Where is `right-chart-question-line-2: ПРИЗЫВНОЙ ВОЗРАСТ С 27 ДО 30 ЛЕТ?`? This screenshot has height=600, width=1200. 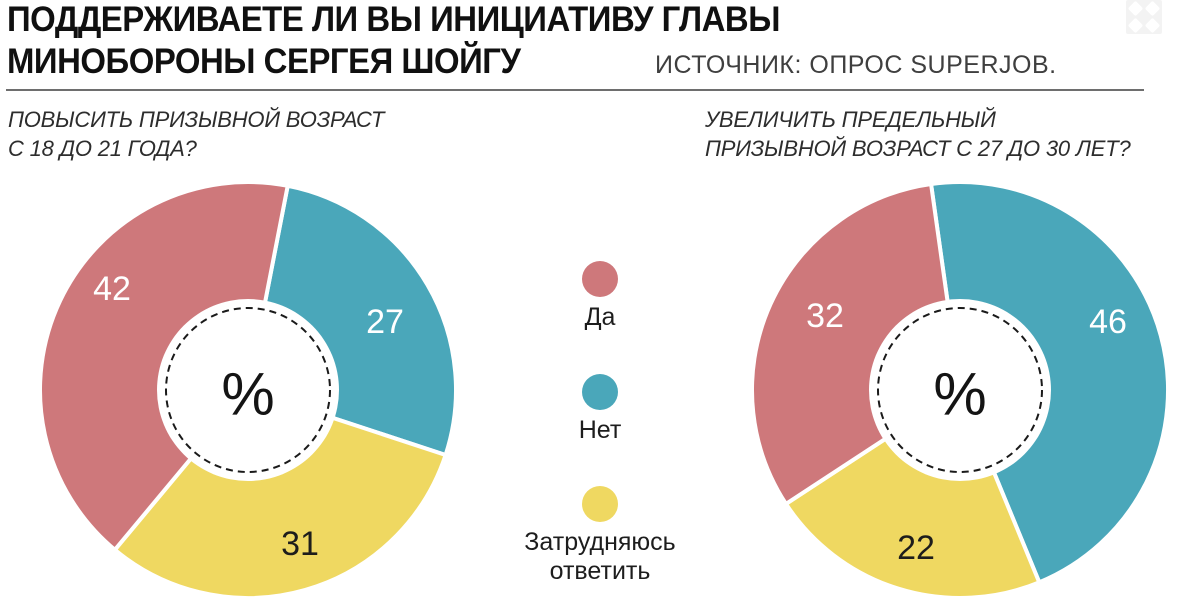
right-chart-question-line-2: ПРИЗЫВНОЙ ВОЗРАСТ С 27 ДО 30 ЛЕТ? is located at coordinates (918, 148).